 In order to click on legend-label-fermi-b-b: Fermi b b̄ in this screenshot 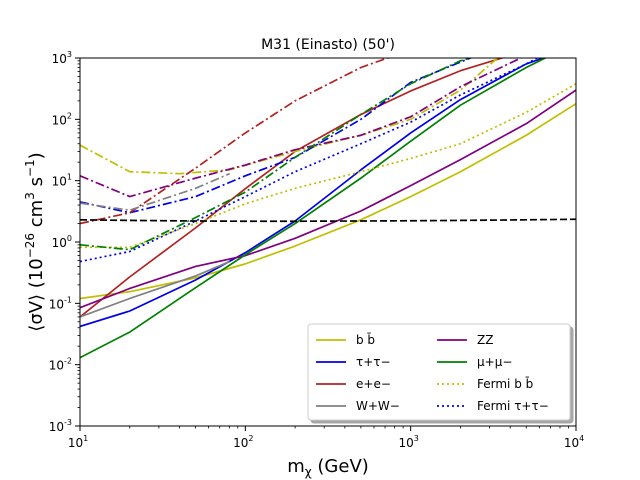, I will do `click(505, 384)`.